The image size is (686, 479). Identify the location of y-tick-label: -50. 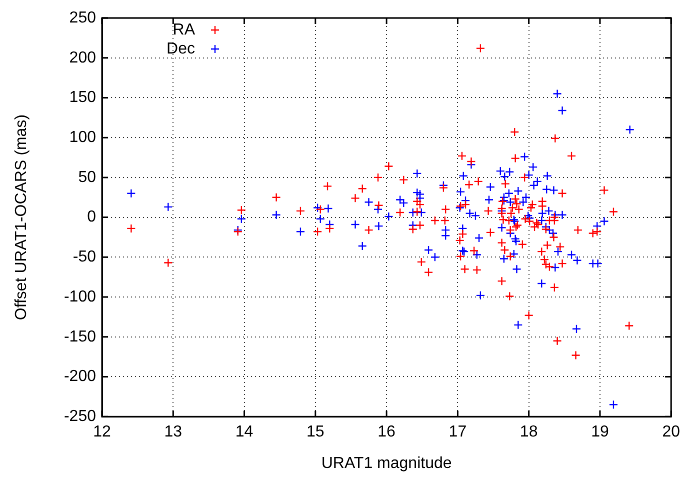
(84, 257).